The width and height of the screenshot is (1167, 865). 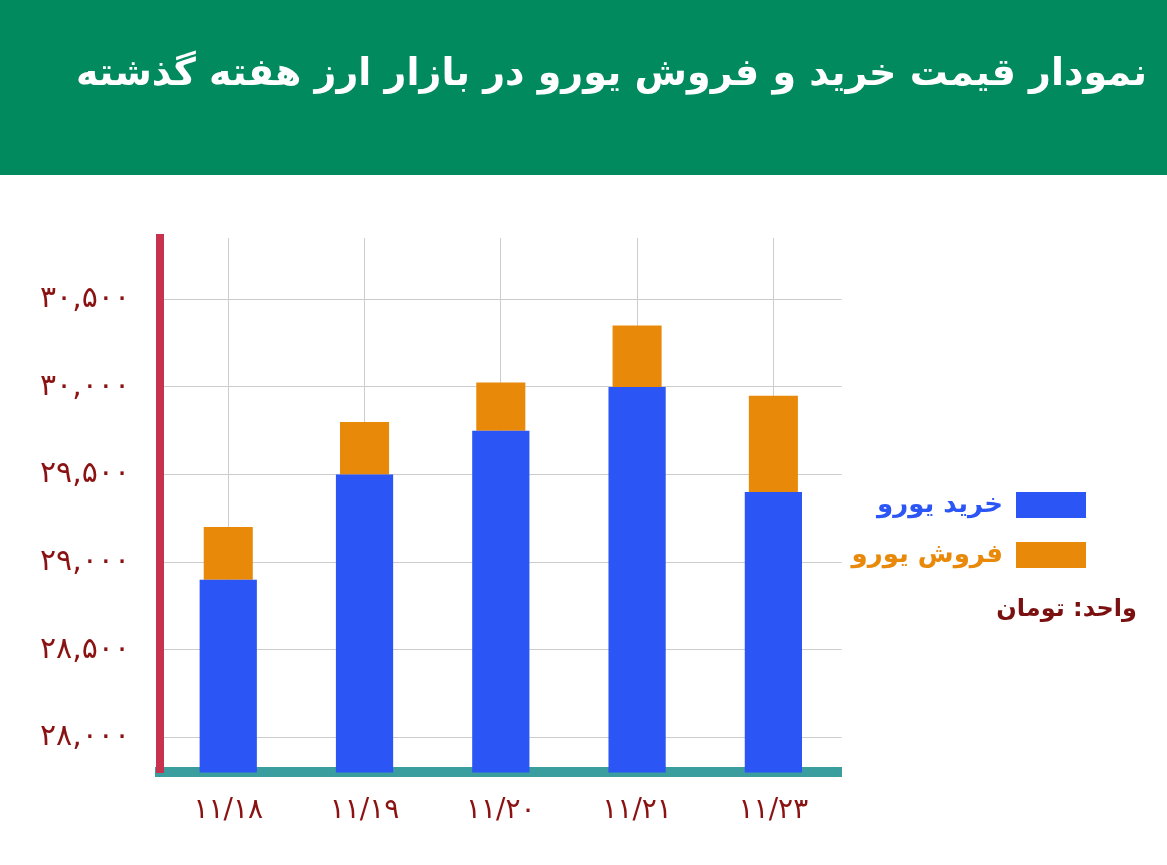 I want to click on y-tick-label: ۲۸,۵۰۰, so click(x=85, y=647).